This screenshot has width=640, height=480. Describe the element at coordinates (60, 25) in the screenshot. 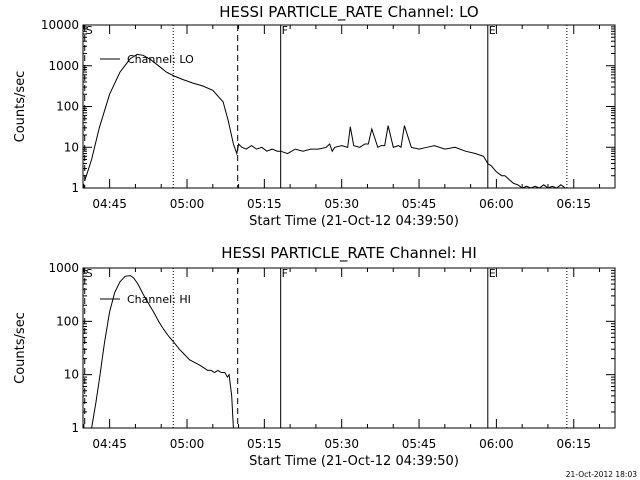

I see `y-tick-label: 10000` at that location.